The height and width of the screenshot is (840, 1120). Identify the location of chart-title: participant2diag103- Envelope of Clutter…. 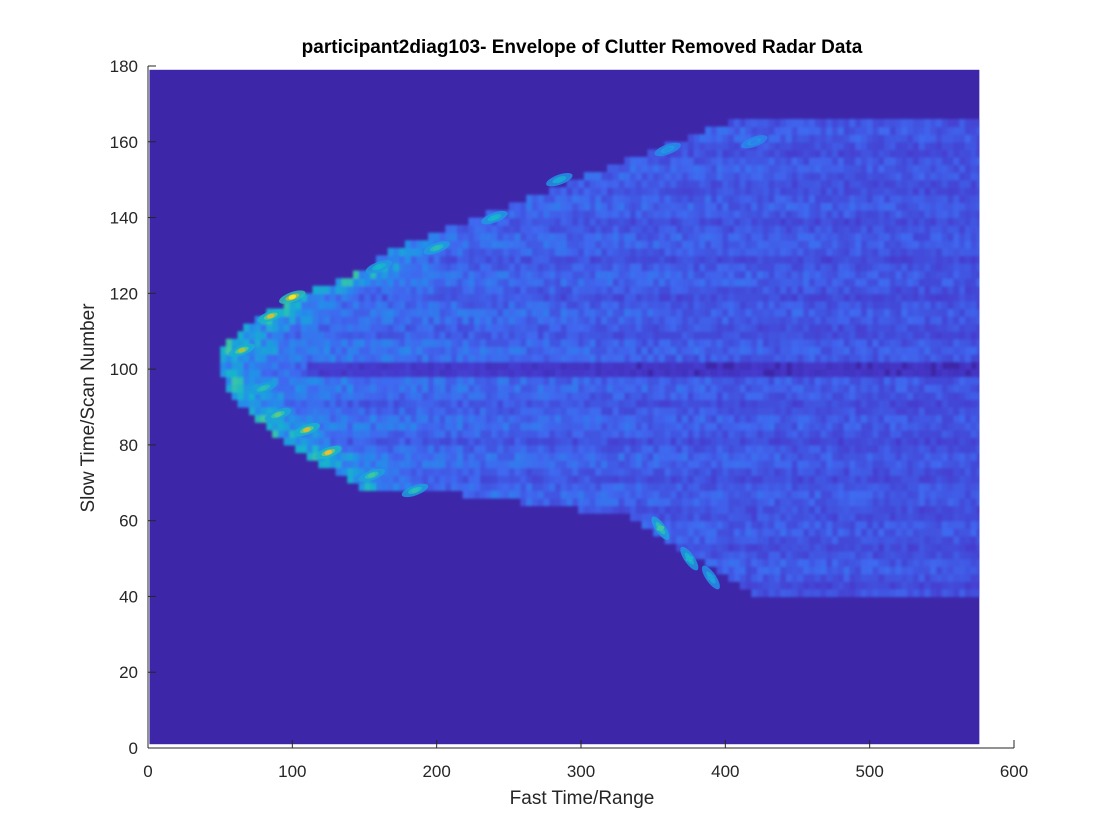
(582, 47).